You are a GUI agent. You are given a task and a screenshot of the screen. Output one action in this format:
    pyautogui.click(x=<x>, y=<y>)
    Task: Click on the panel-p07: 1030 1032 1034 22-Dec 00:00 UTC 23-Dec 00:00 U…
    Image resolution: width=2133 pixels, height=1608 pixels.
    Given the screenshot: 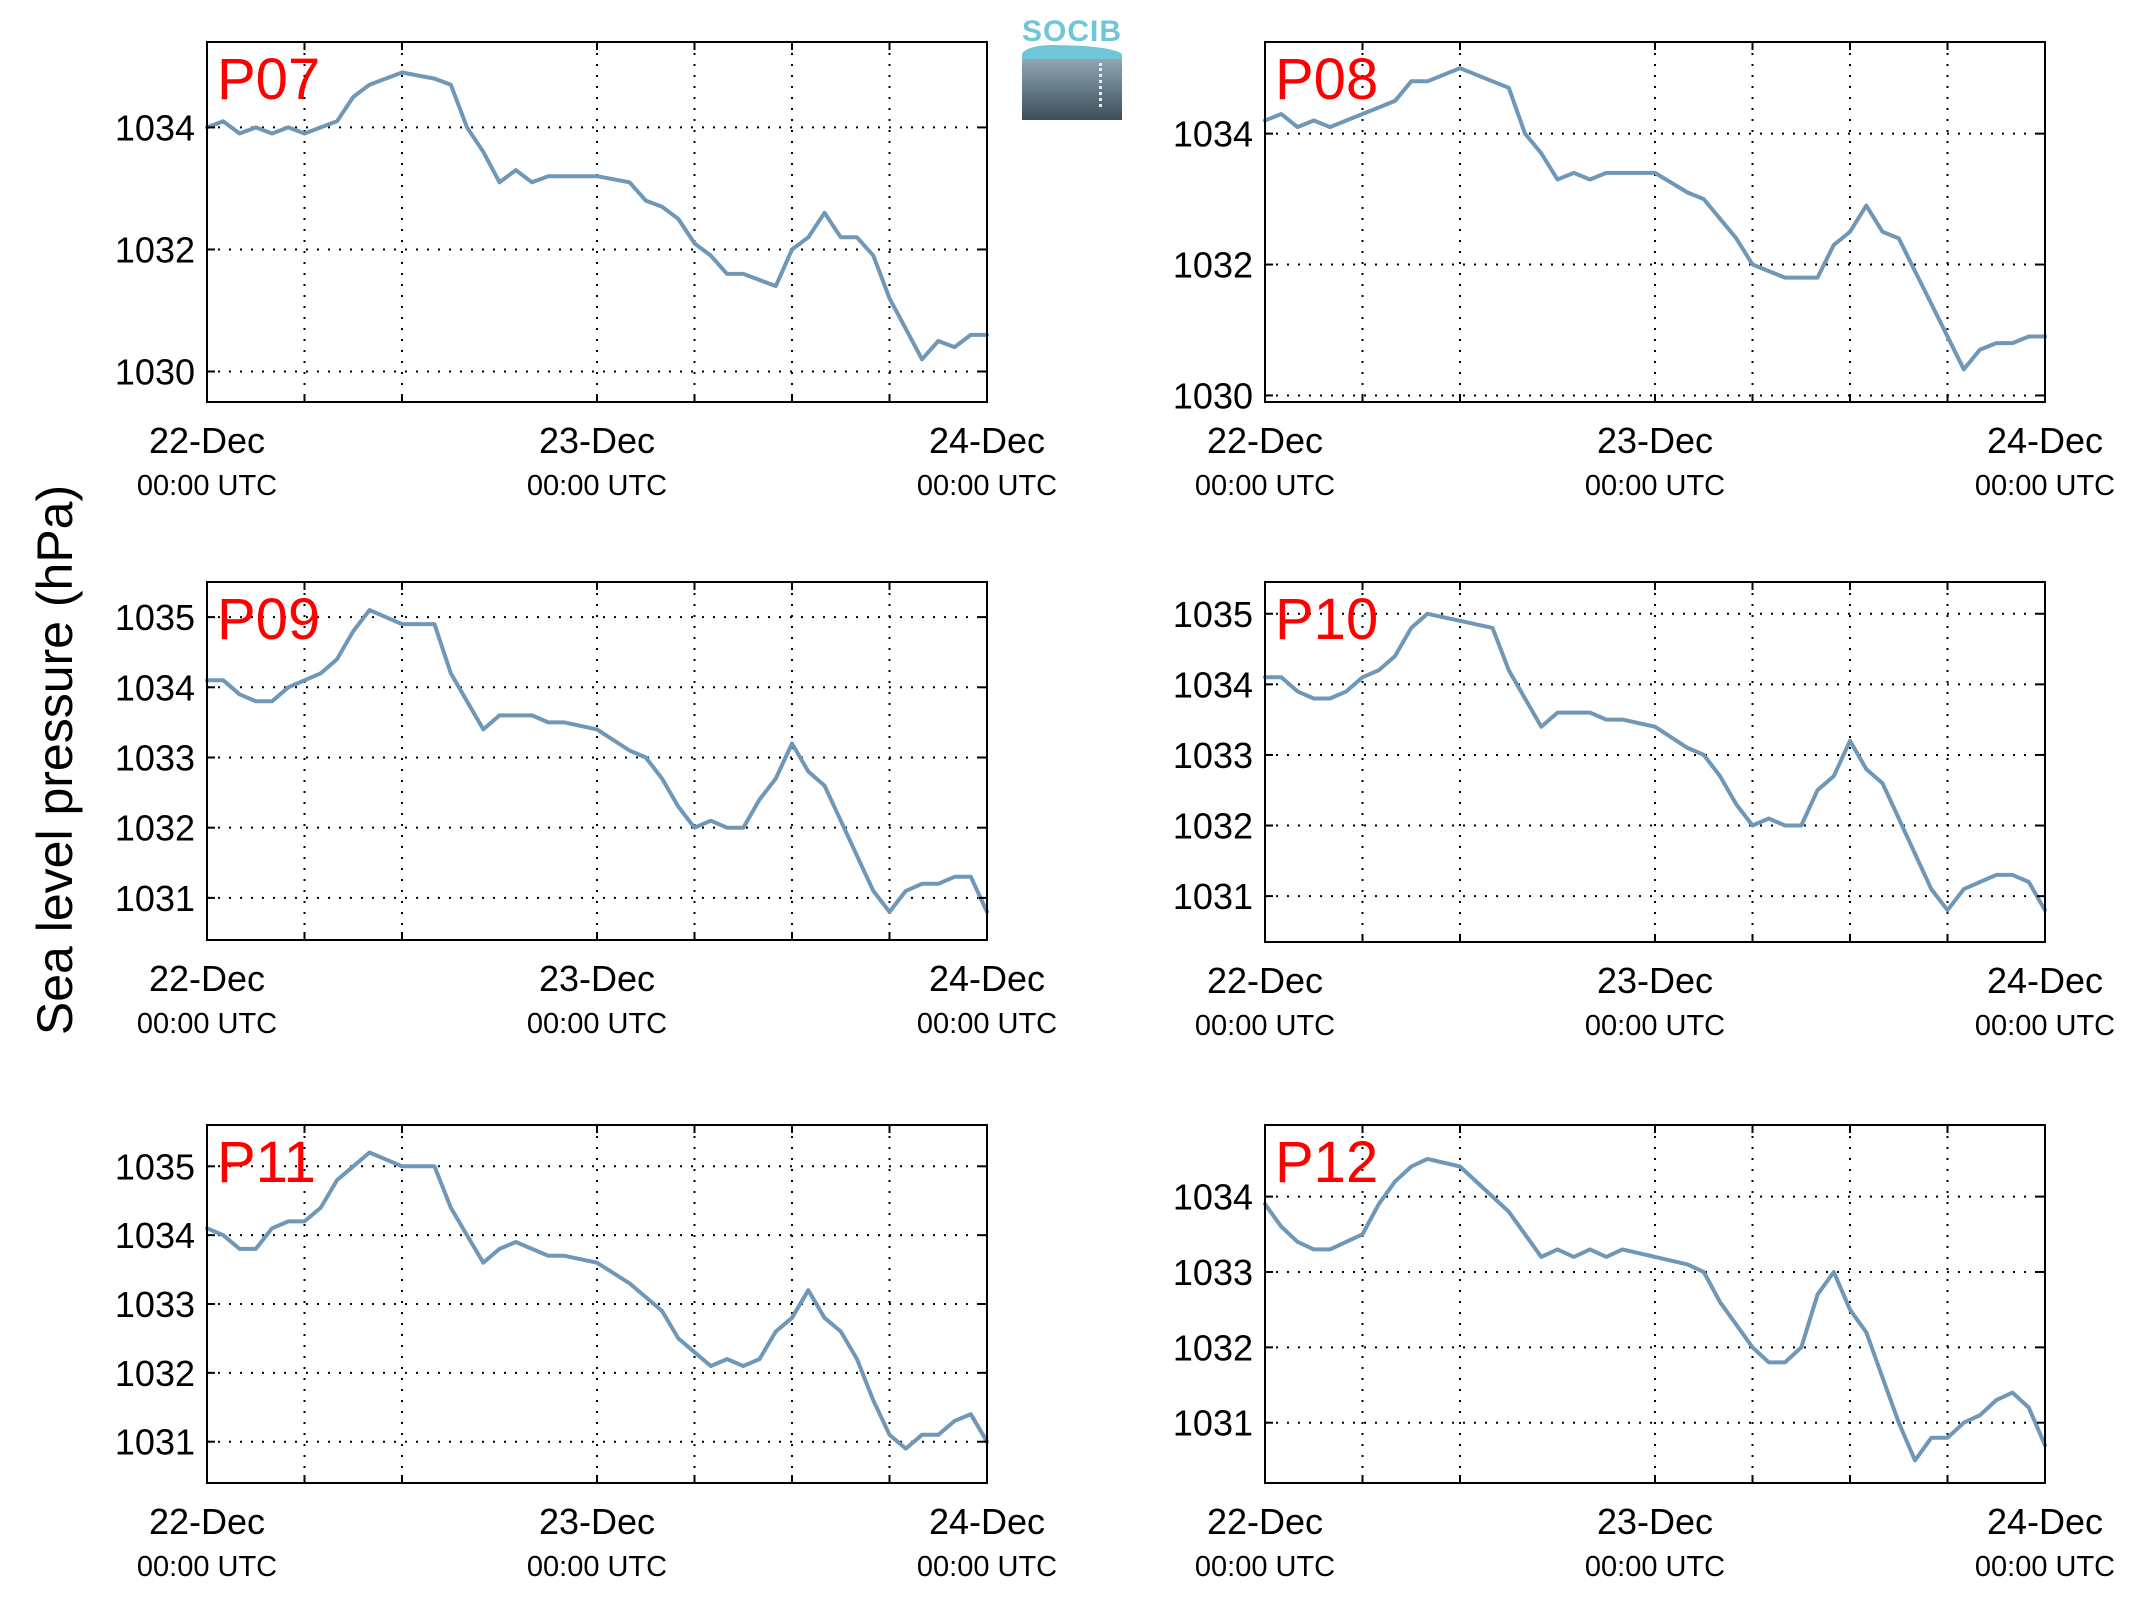 What is the action you would take?
    pyautogui.click(x=586, y=271)
    